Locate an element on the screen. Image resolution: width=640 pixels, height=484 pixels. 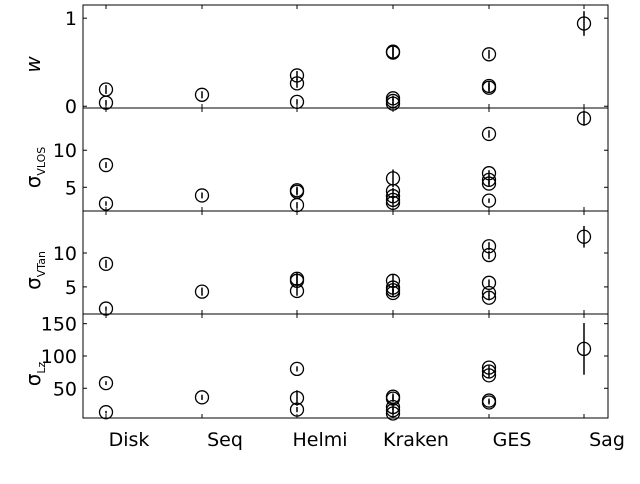
y-tick-label-sigma-vtan: 5 is located at coordinates (71, 288).